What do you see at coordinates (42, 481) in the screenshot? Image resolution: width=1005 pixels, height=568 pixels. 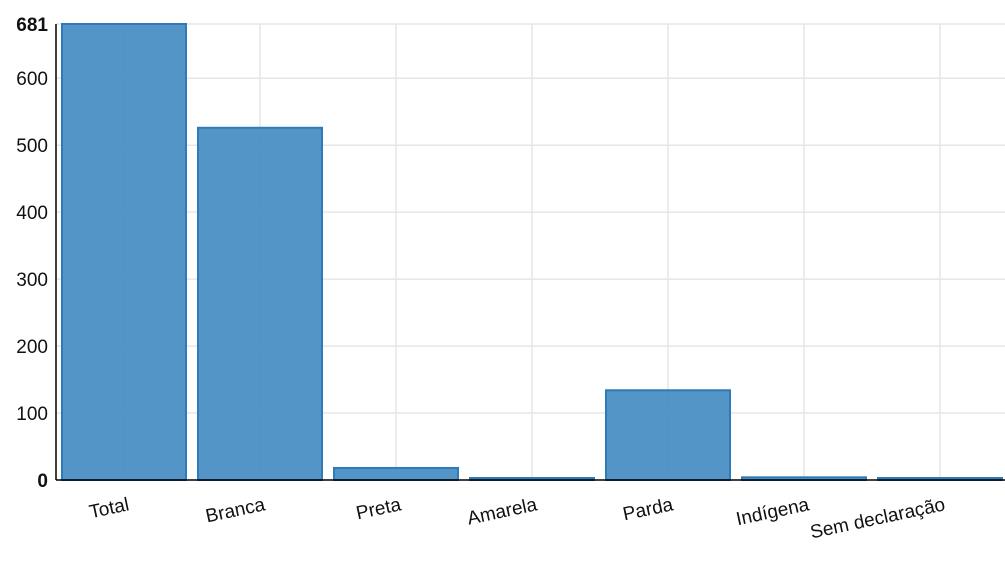 I see `y-tick-label: 0` at bounding box center [42, 481].